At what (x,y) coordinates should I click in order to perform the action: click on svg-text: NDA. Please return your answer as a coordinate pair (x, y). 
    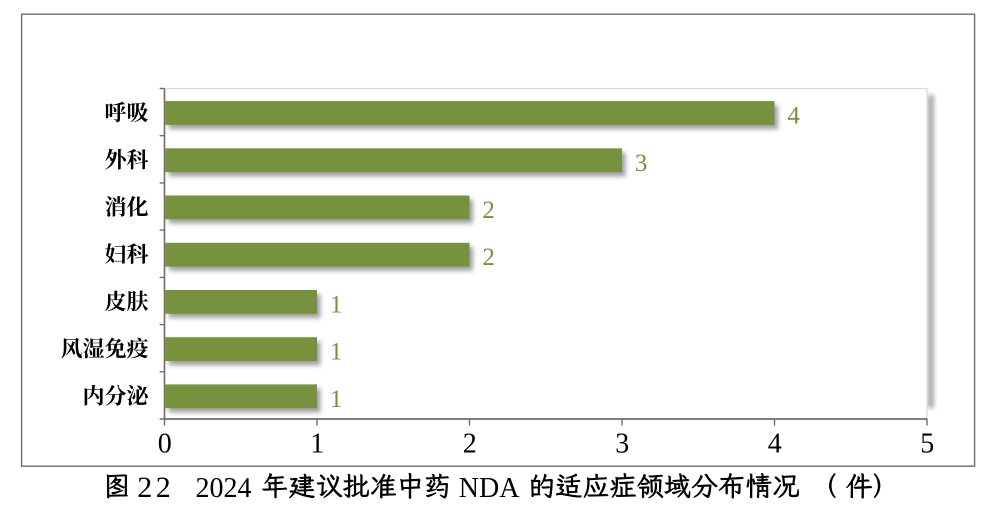
    Looking at the image, I should click on (489, 488).